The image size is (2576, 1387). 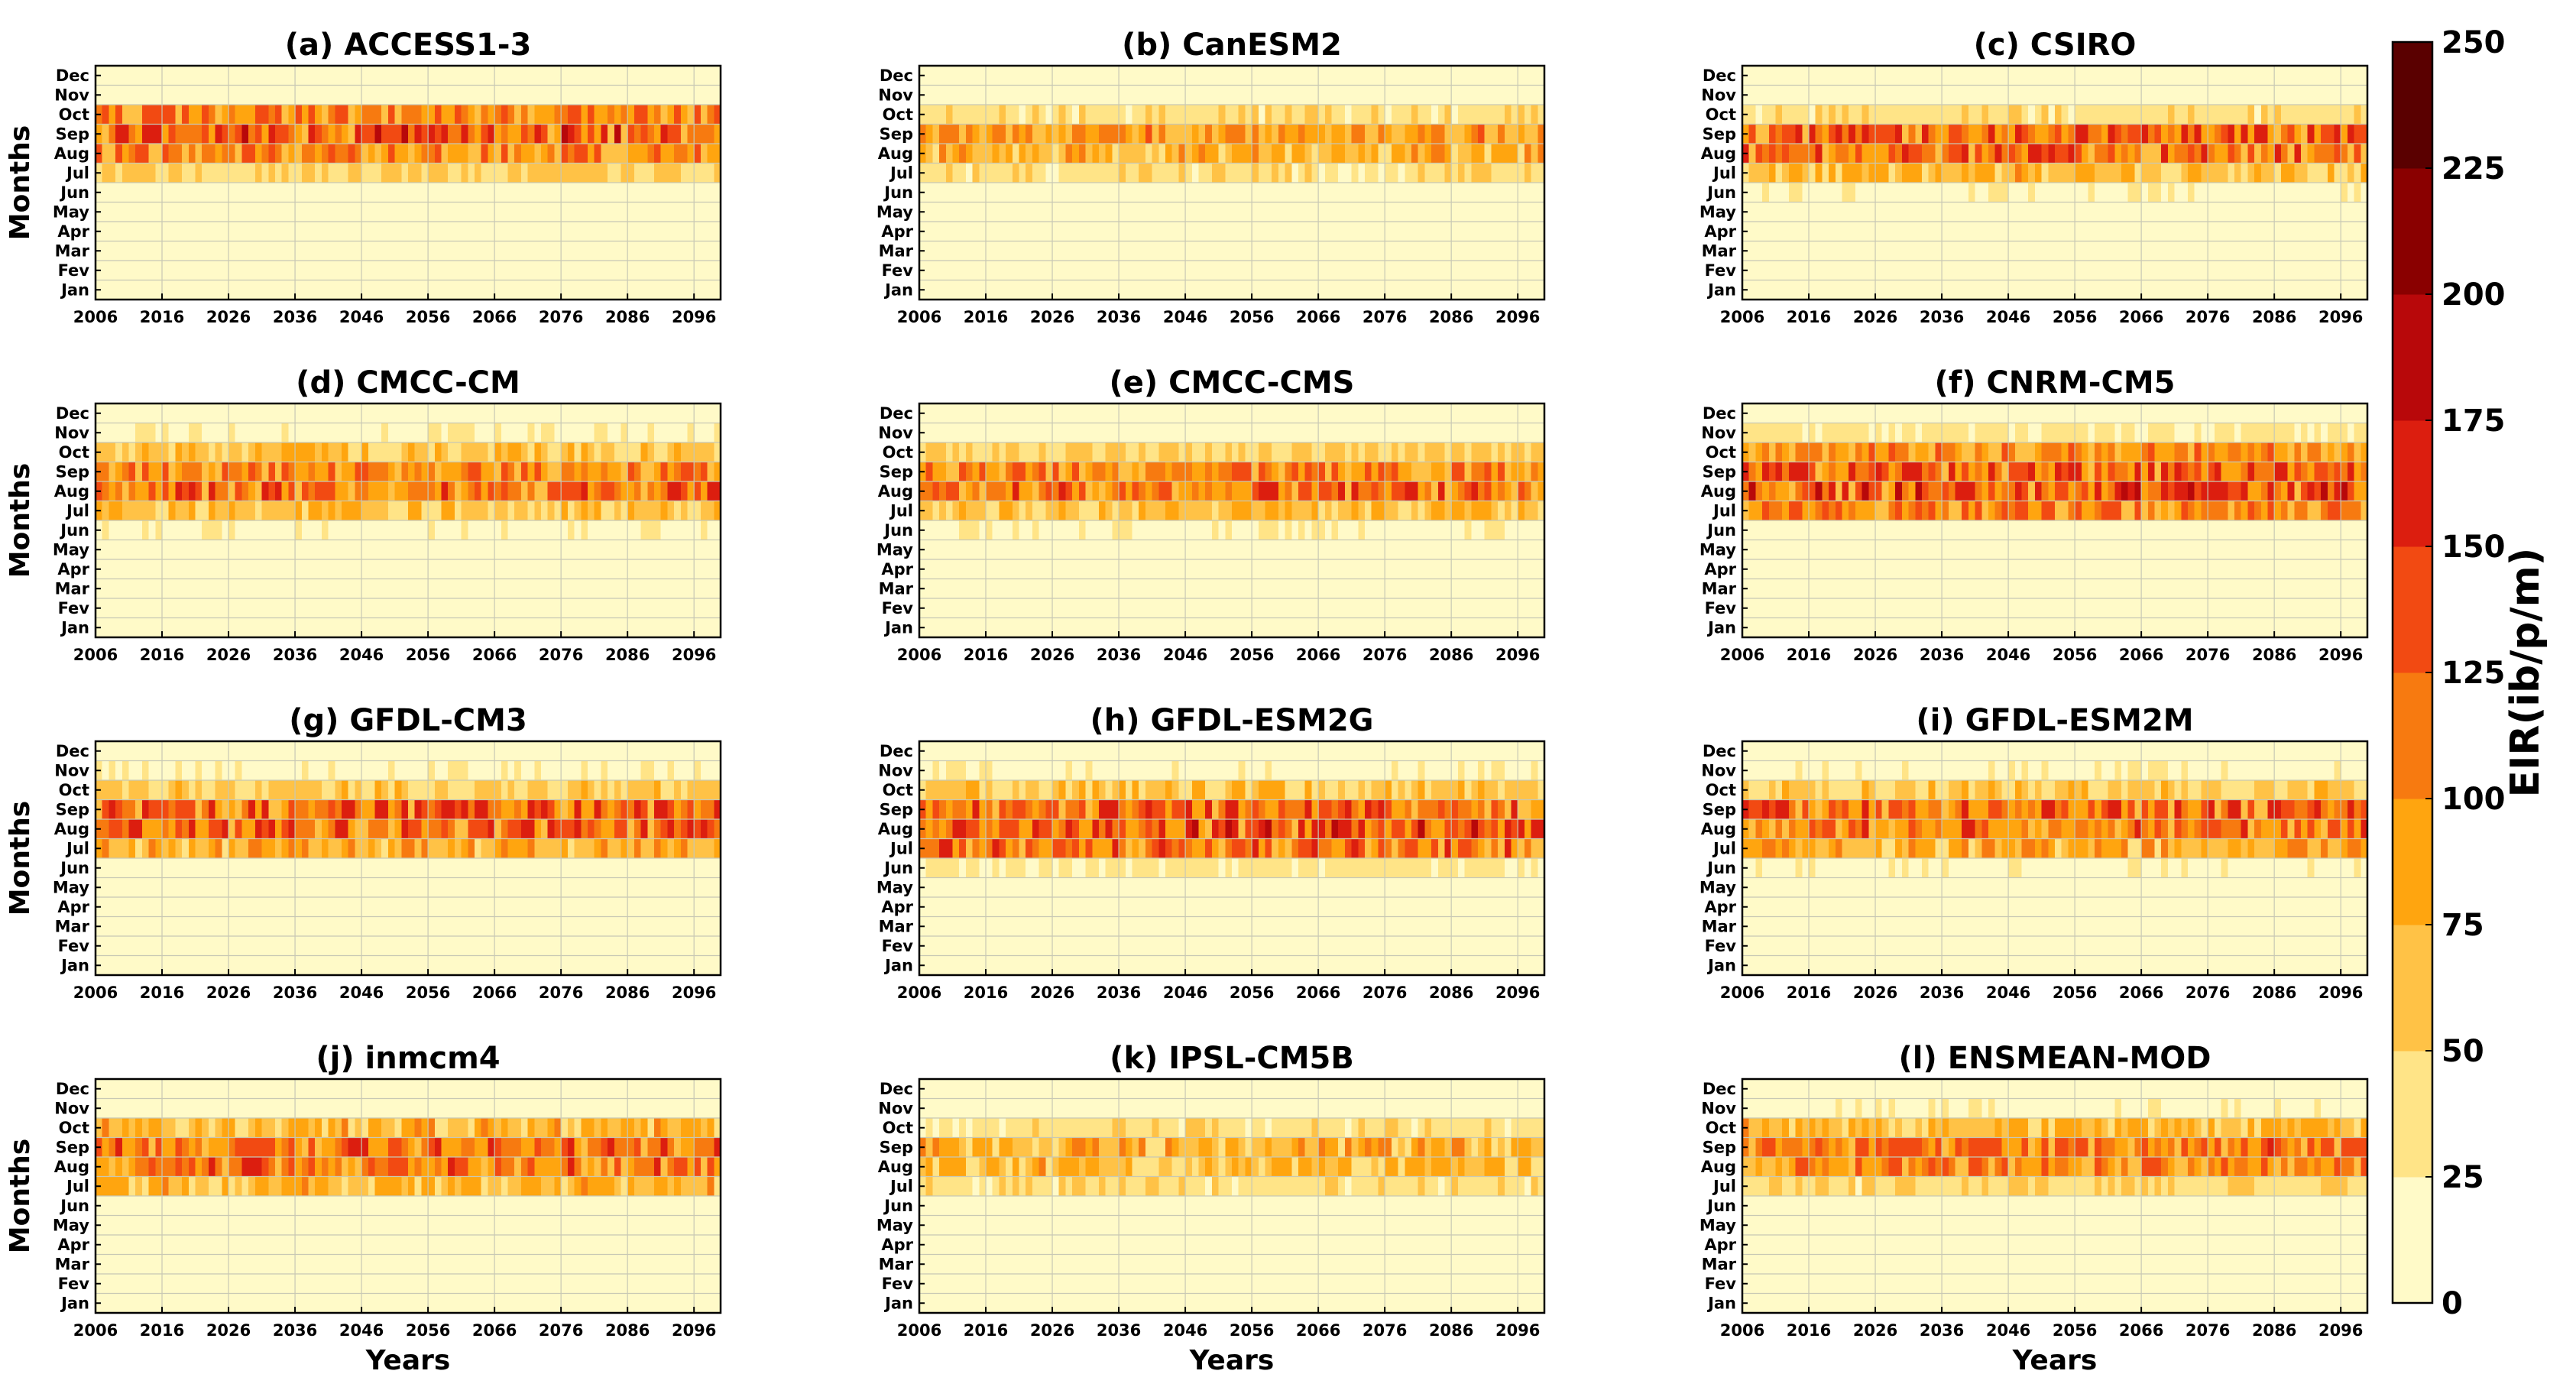 I want to click on year-tick-label: 2046, so click(x=361, y=655).